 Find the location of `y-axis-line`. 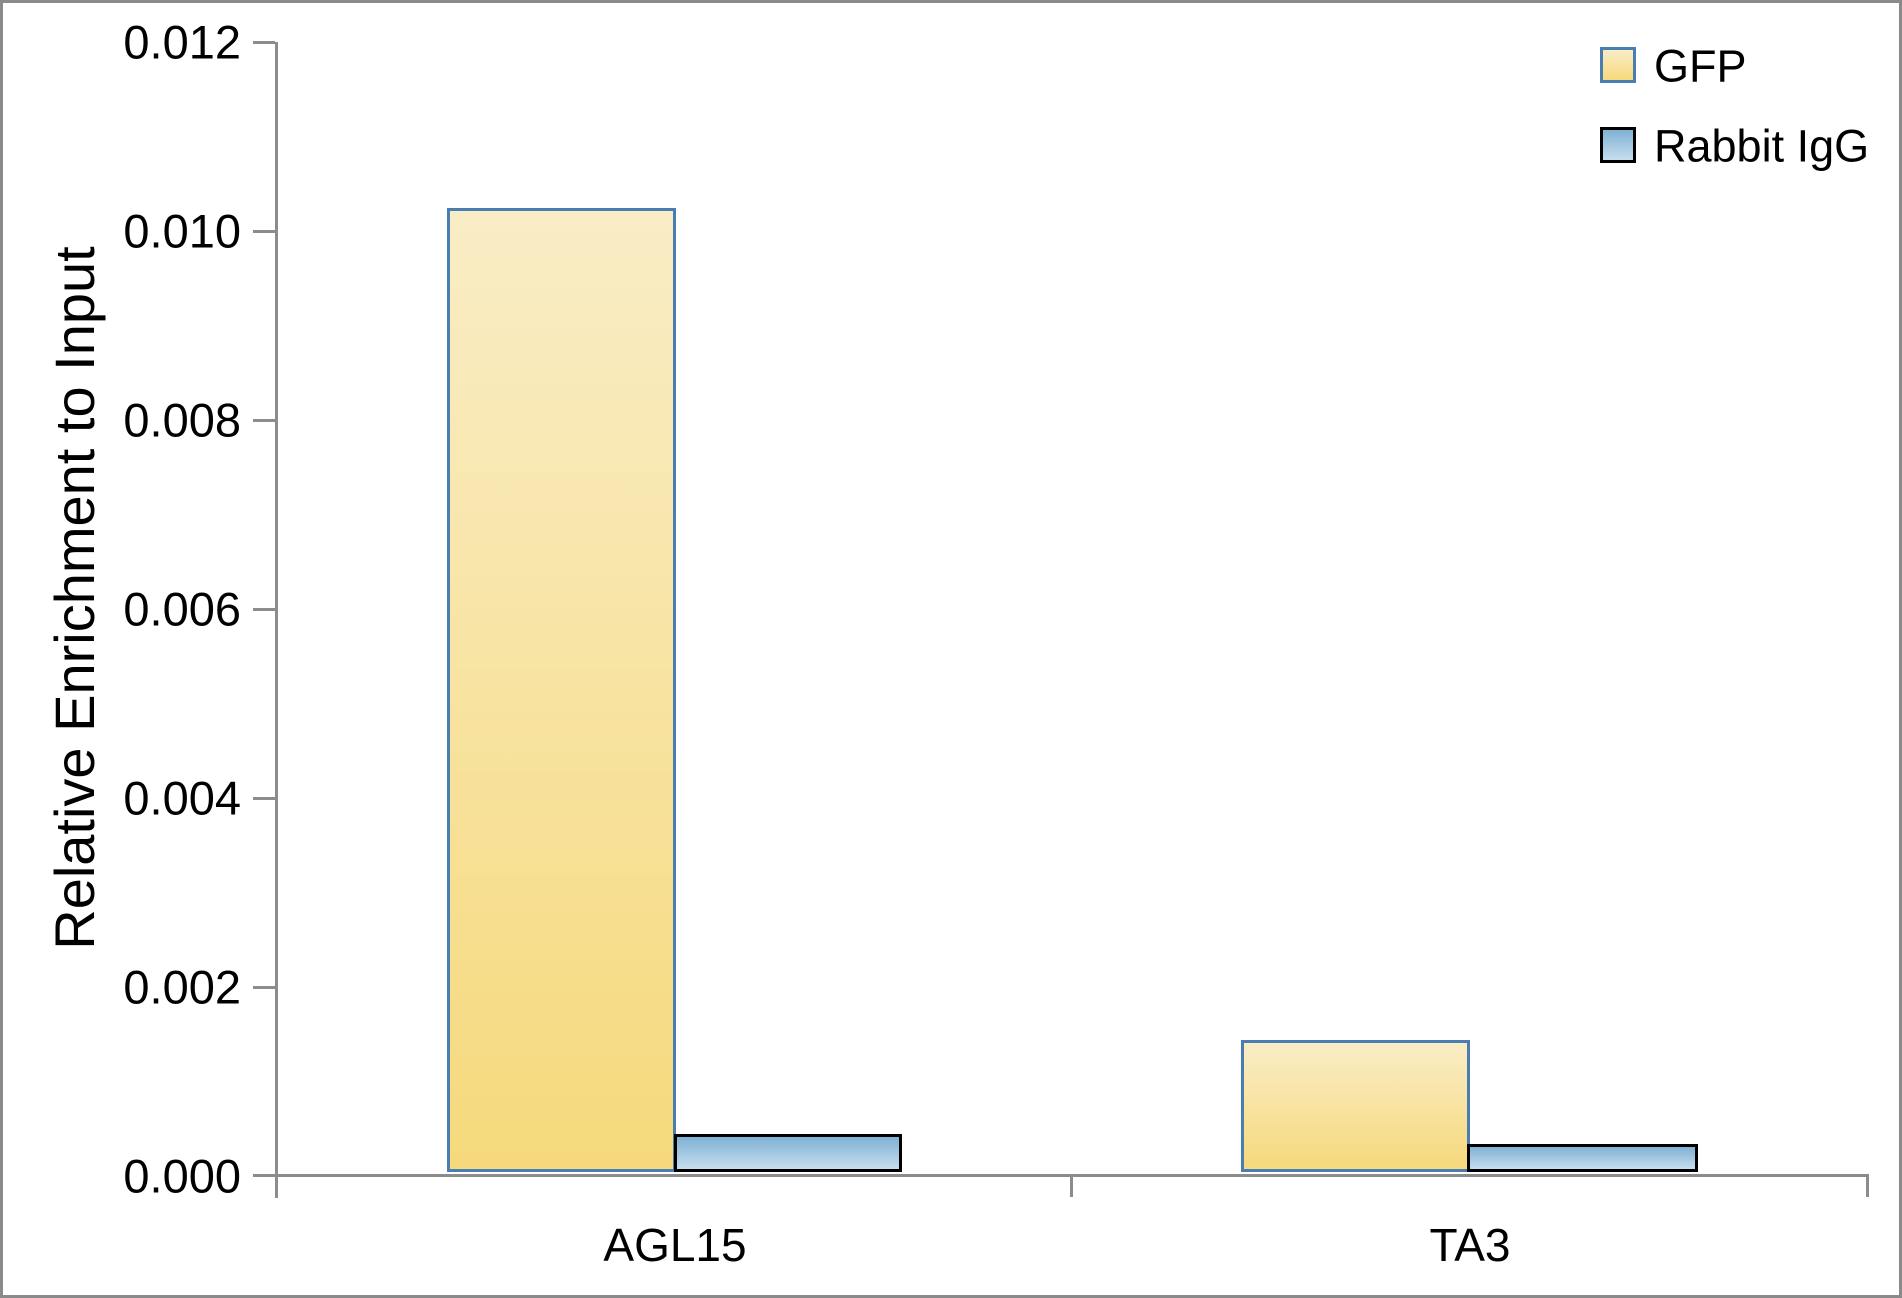

y-axis-line is located at coordinates (276, 620).